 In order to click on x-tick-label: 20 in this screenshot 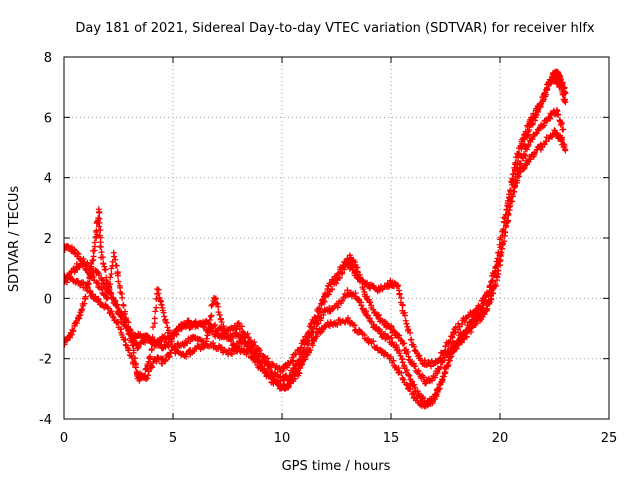, I will do `click(500, 438)`.